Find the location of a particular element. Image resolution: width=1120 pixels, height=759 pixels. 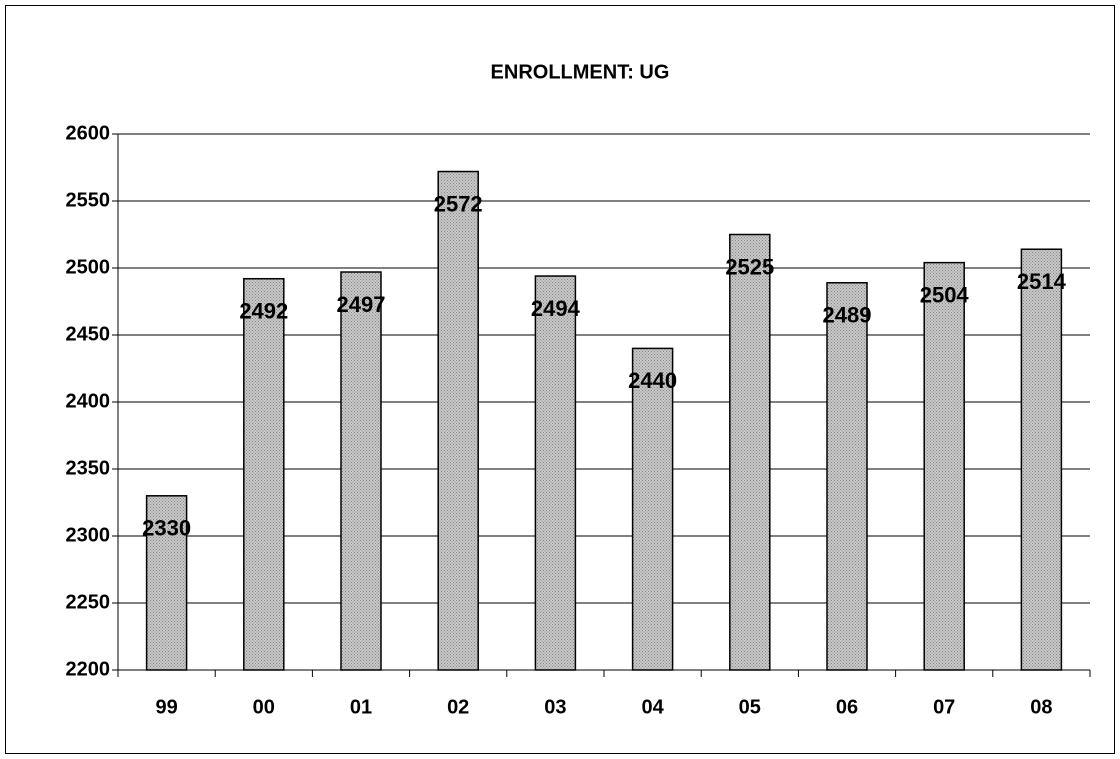

x-tick-label: 05 is located at coordinates (750, 707).